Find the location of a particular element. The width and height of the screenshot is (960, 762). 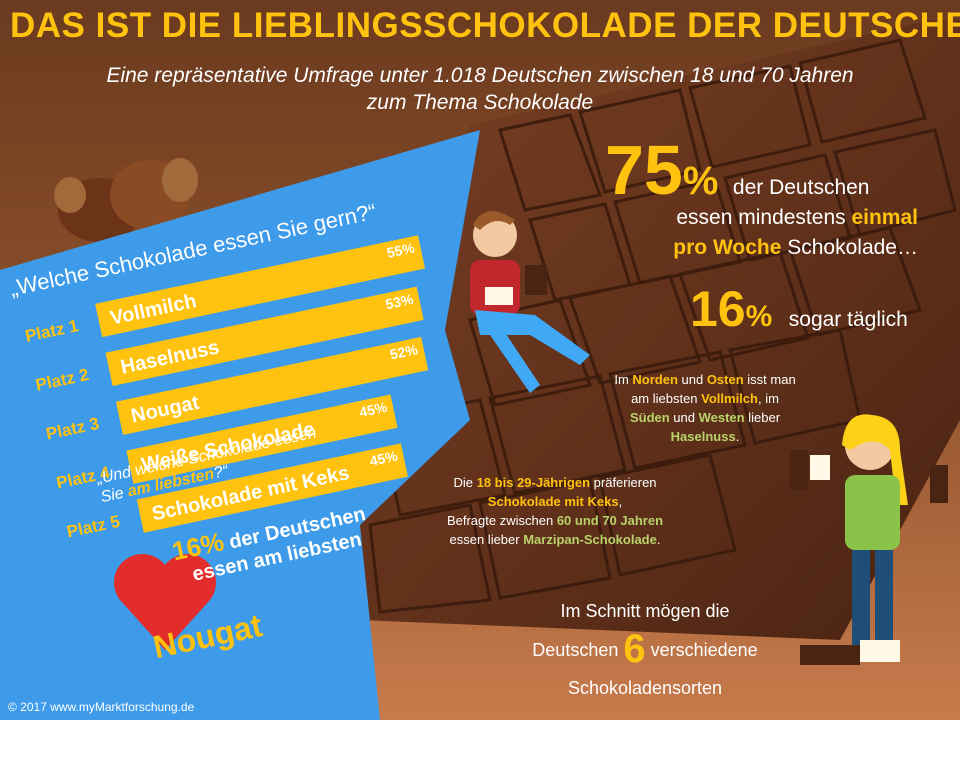

region-l1-c: und is located at coordinates (692, 379).